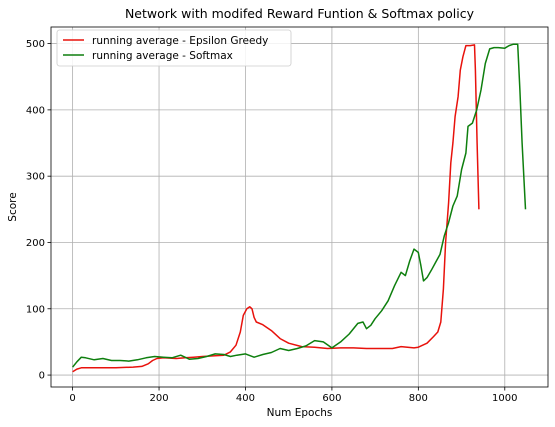 The width and height of the screenshot is (555, 427). What do you see at coordinates (42, 376) in the screenshot?
I see `y-tick-label: 0` at bounding box center [42, 376].